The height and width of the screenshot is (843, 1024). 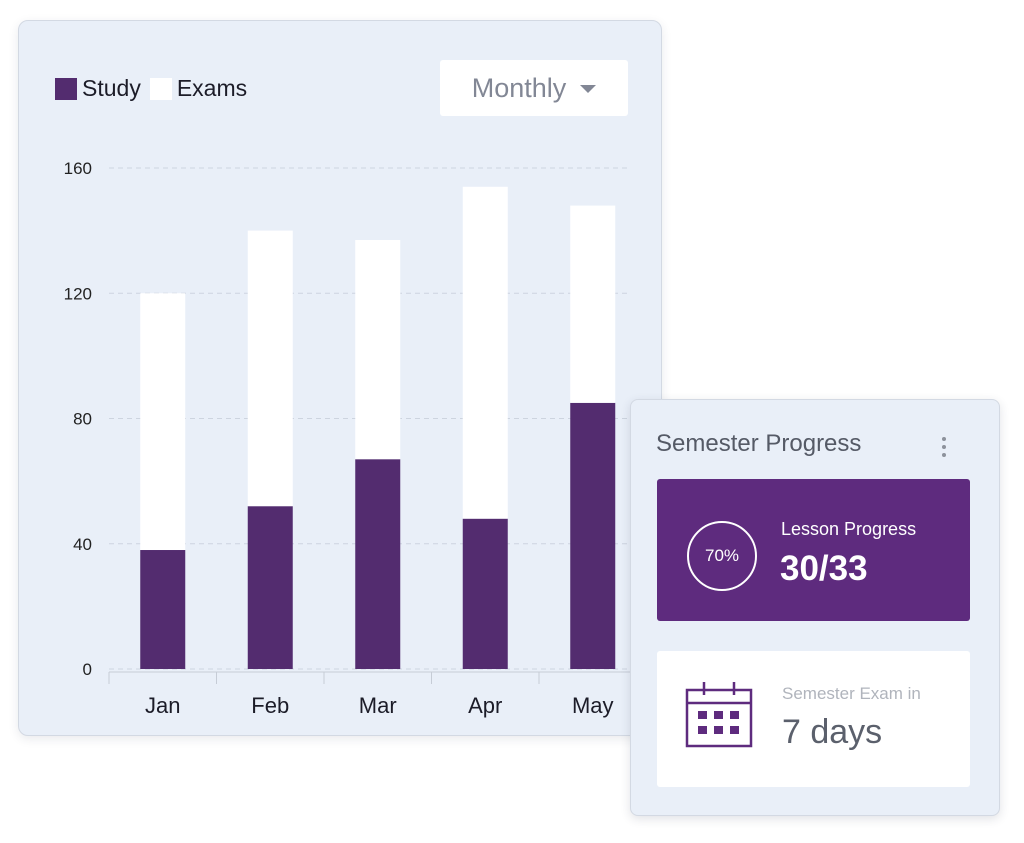 I want to click on card-title: Semester Progress, so click(x=759, y=443).